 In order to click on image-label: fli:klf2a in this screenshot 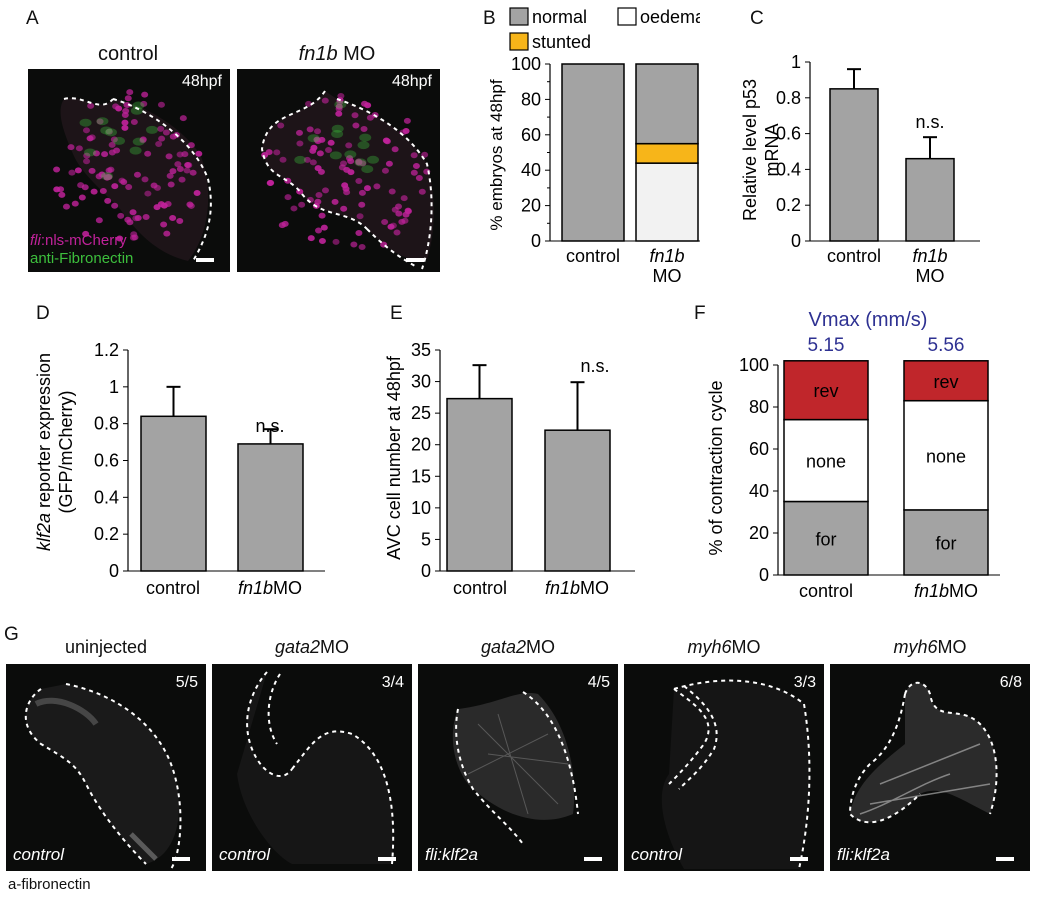, I will do `click(451, 854)`.